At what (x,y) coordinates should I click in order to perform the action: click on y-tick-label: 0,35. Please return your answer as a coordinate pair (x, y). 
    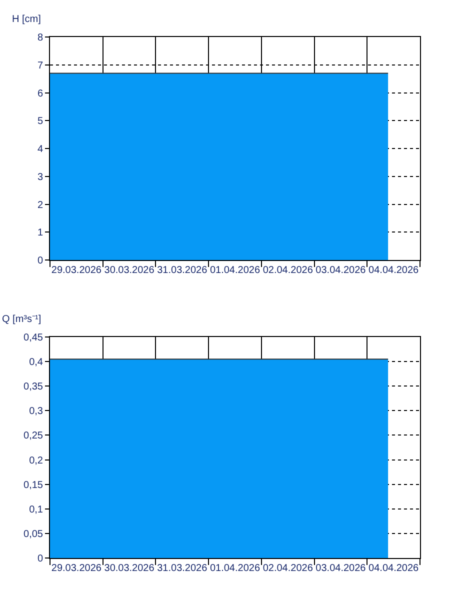
    Looking at the image, I should click on (34, 387).